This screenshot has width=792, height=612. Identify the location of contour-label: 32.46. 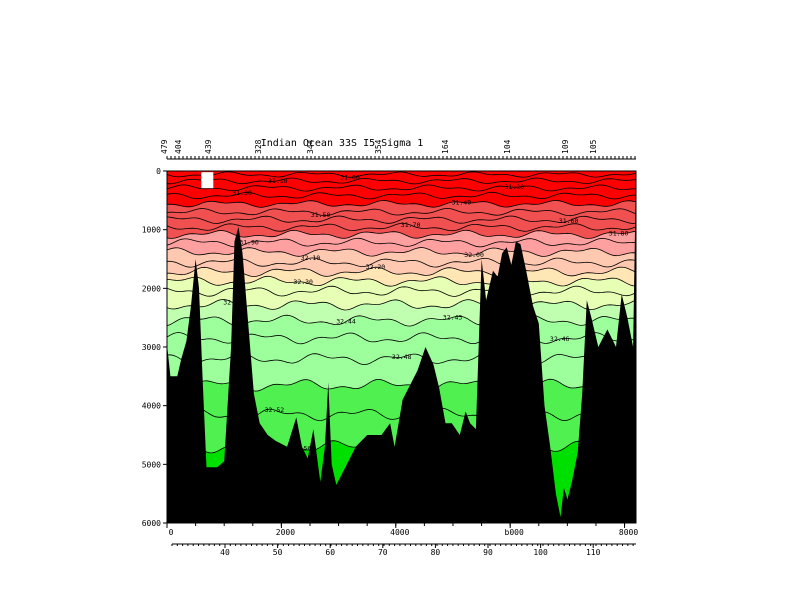
(560, 339).